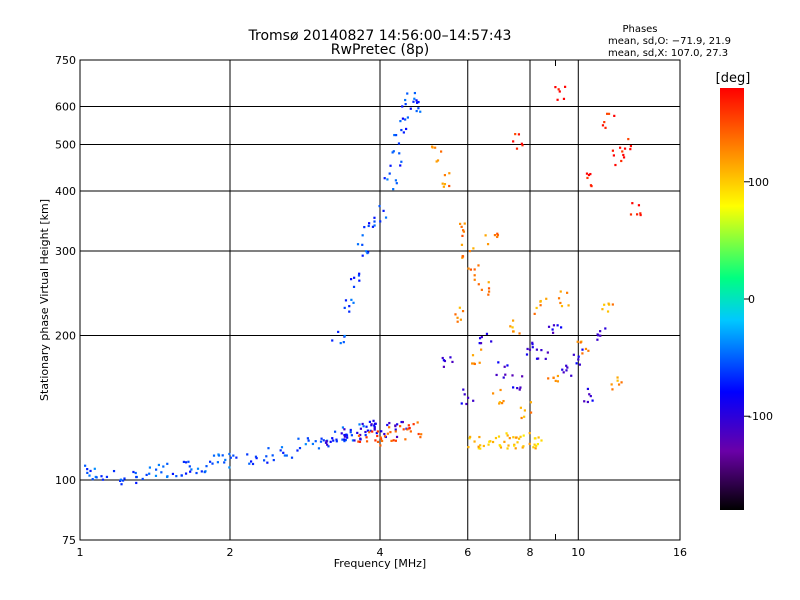 The image size is (800, 600). I want to click on y-tick-label: 200, so click(65, 336).